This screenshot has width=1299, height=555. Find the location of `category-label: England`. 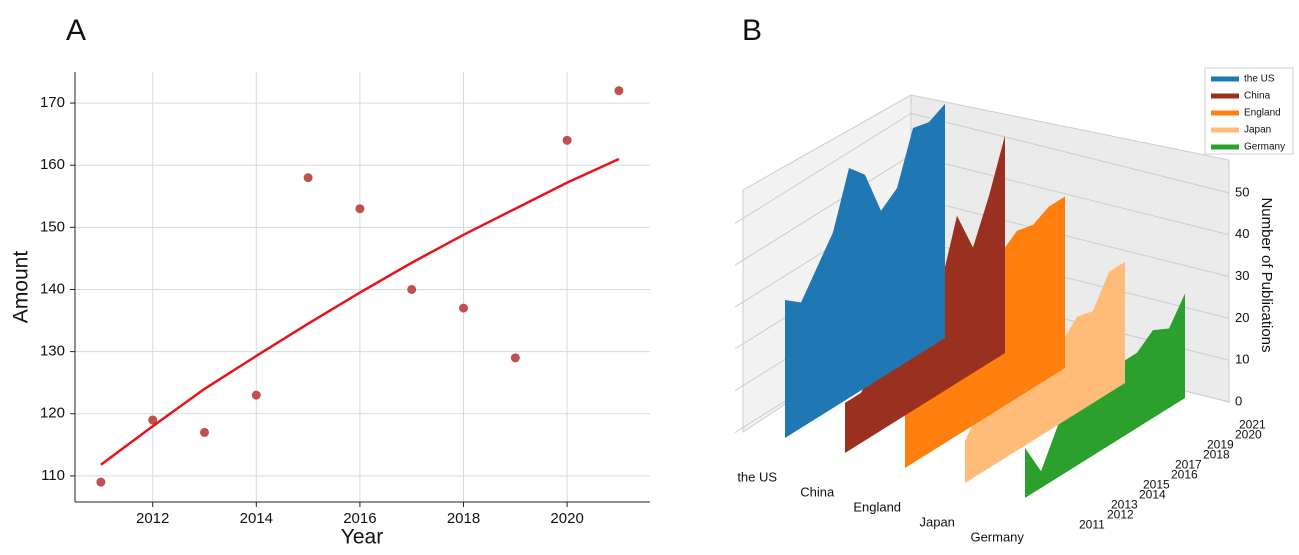

category-label: England is located at coordinates (877, 506).